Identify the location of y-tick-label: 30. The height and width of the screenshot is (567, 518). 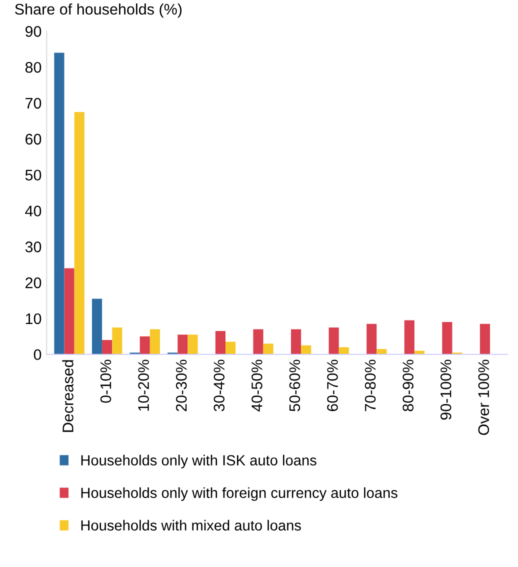
(33, 247).